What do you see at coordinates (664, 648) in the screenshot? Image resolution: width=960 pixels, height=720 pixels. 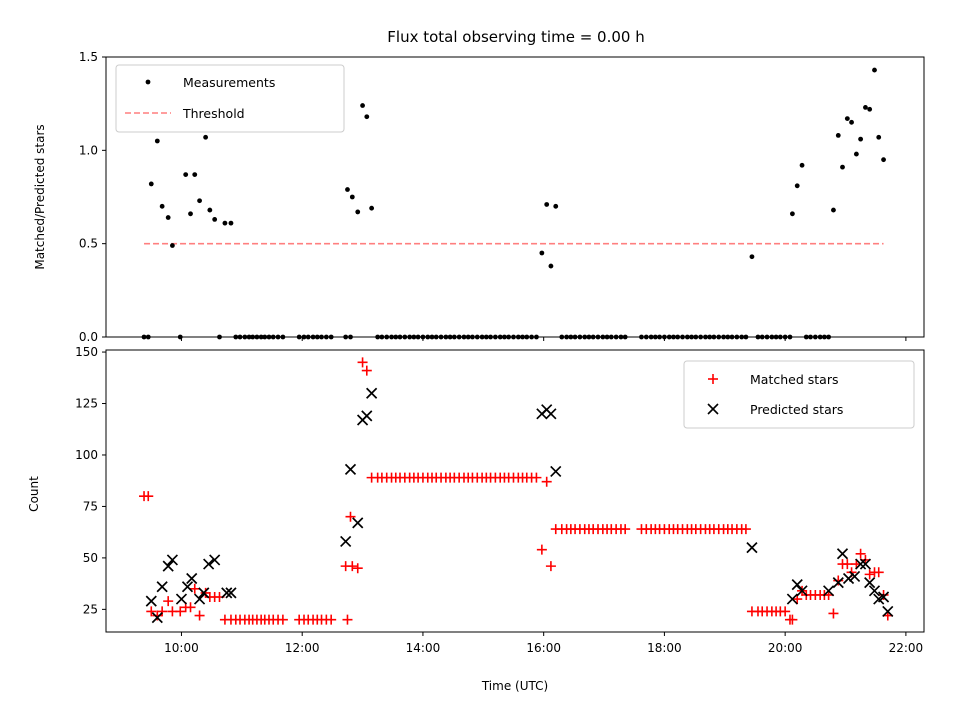 I see `bottom-x-tick-label: 18:00` at bounding box center [664, 648].